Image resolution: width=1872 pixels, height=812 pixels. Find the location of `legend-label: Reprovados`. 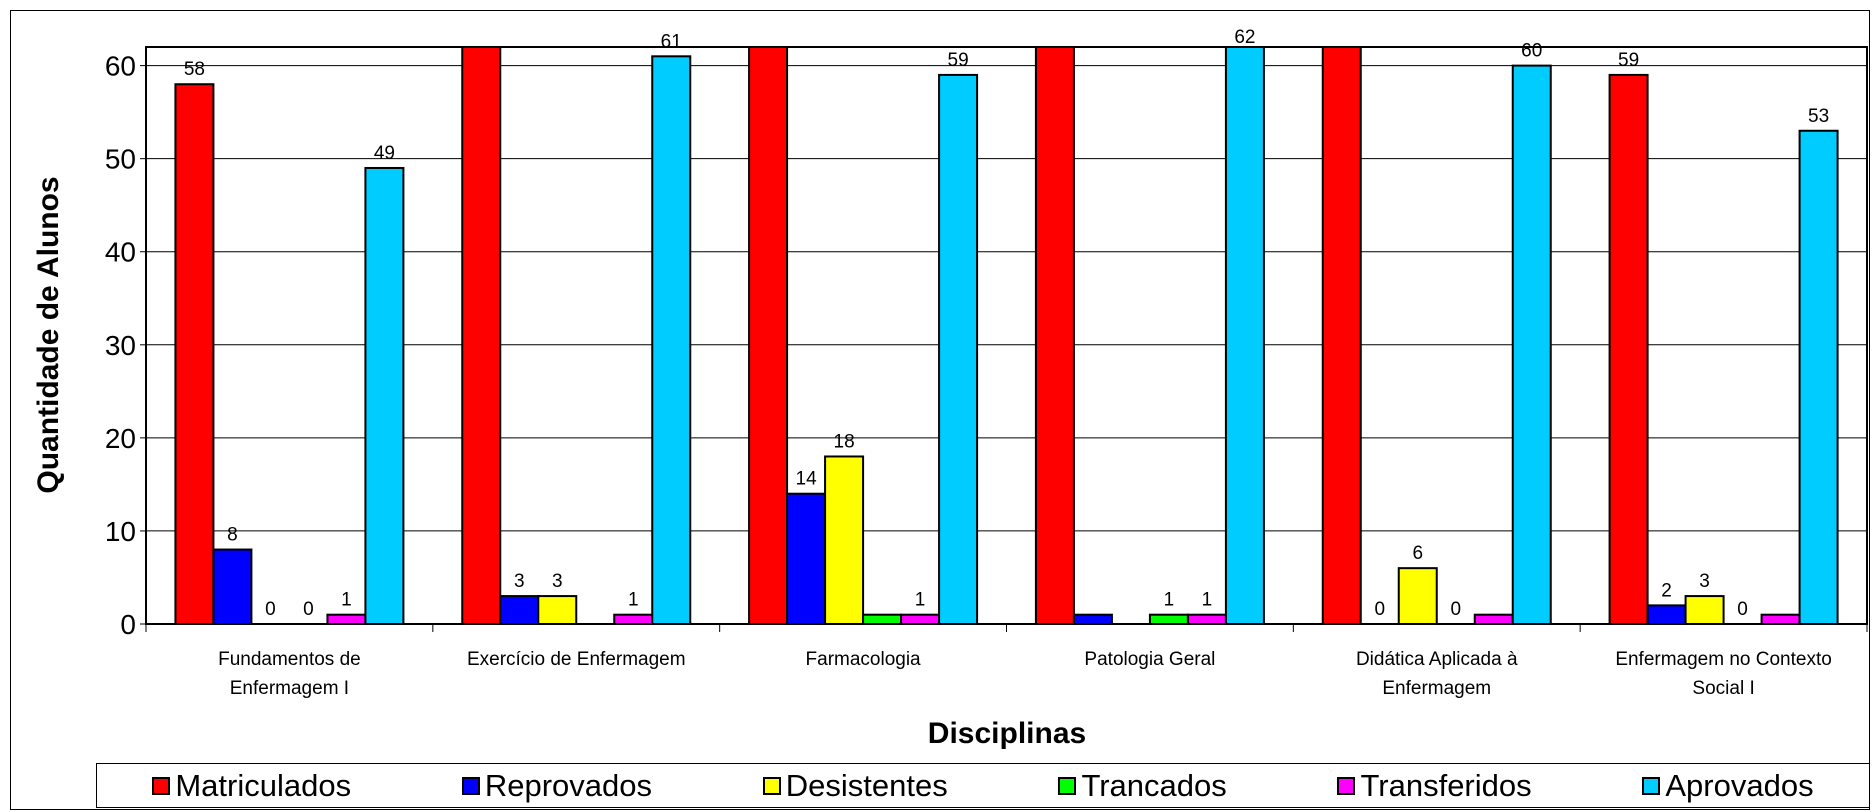

legend-label: Reprovados is located at coordinates (568, 785).